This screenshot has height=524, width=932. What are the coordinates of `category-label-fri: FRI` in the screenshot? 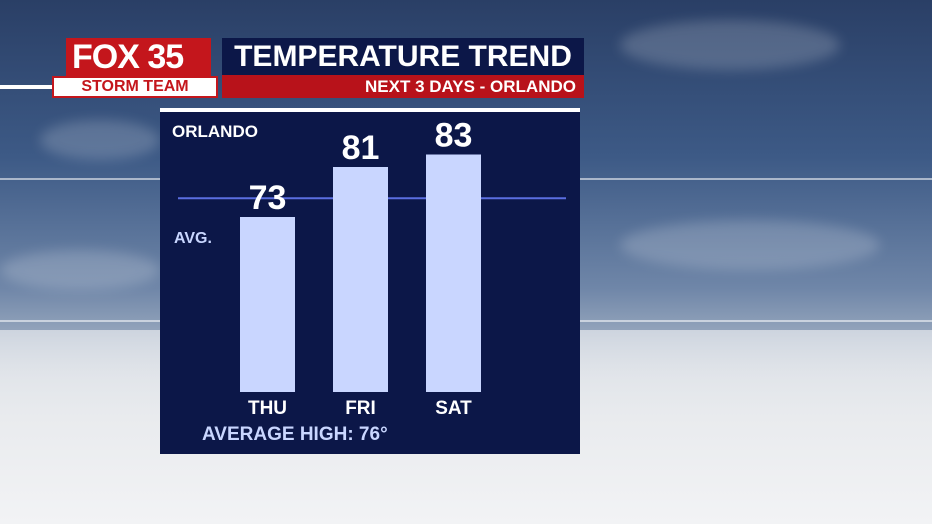 It's located at (360, 408).